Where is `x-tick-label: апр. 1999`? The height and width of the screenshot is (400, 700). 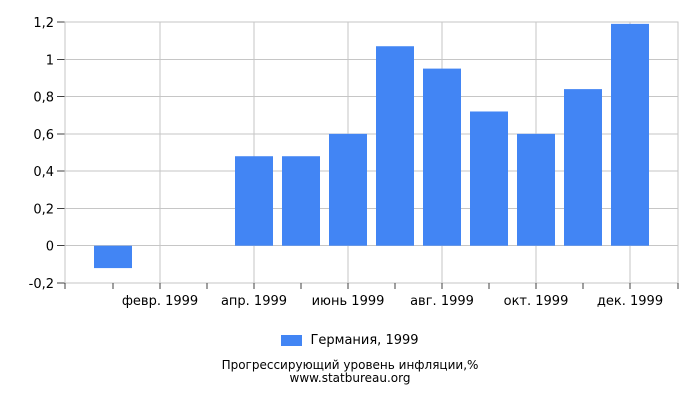
x-tick-label: апр. 1999 is located at coordinates (254, 301).